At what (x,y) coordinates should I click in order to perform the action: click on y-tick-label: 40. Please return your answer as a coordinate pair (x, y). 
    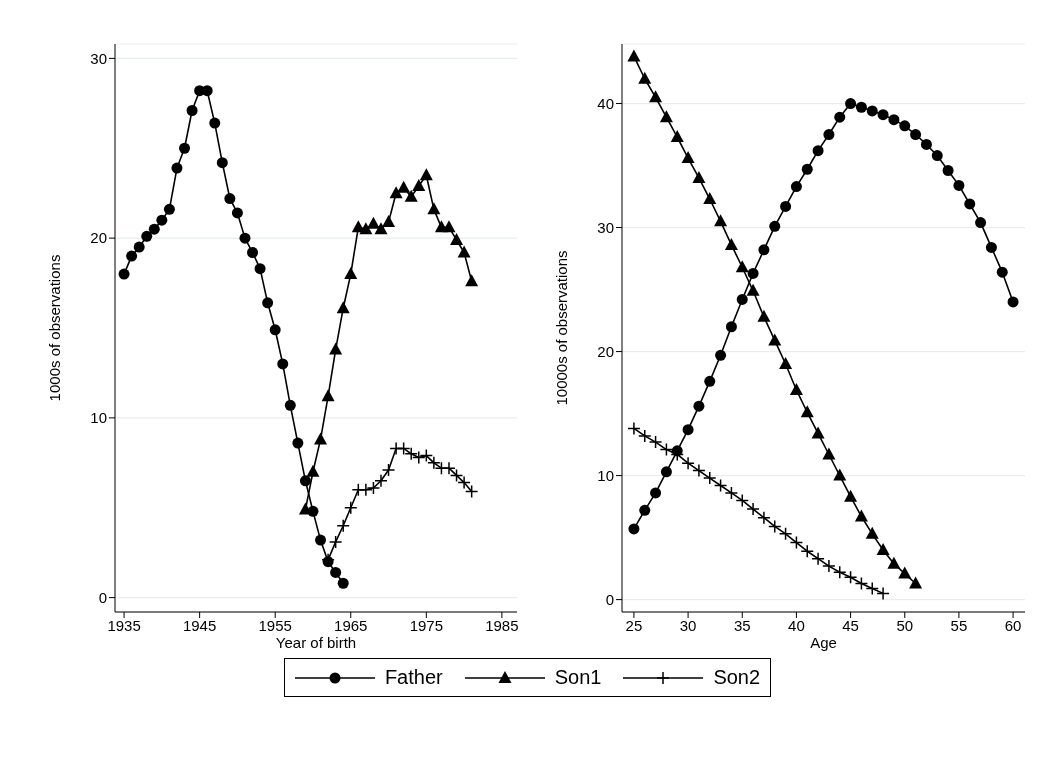
    Looking at the image, I should click on (605, 103).